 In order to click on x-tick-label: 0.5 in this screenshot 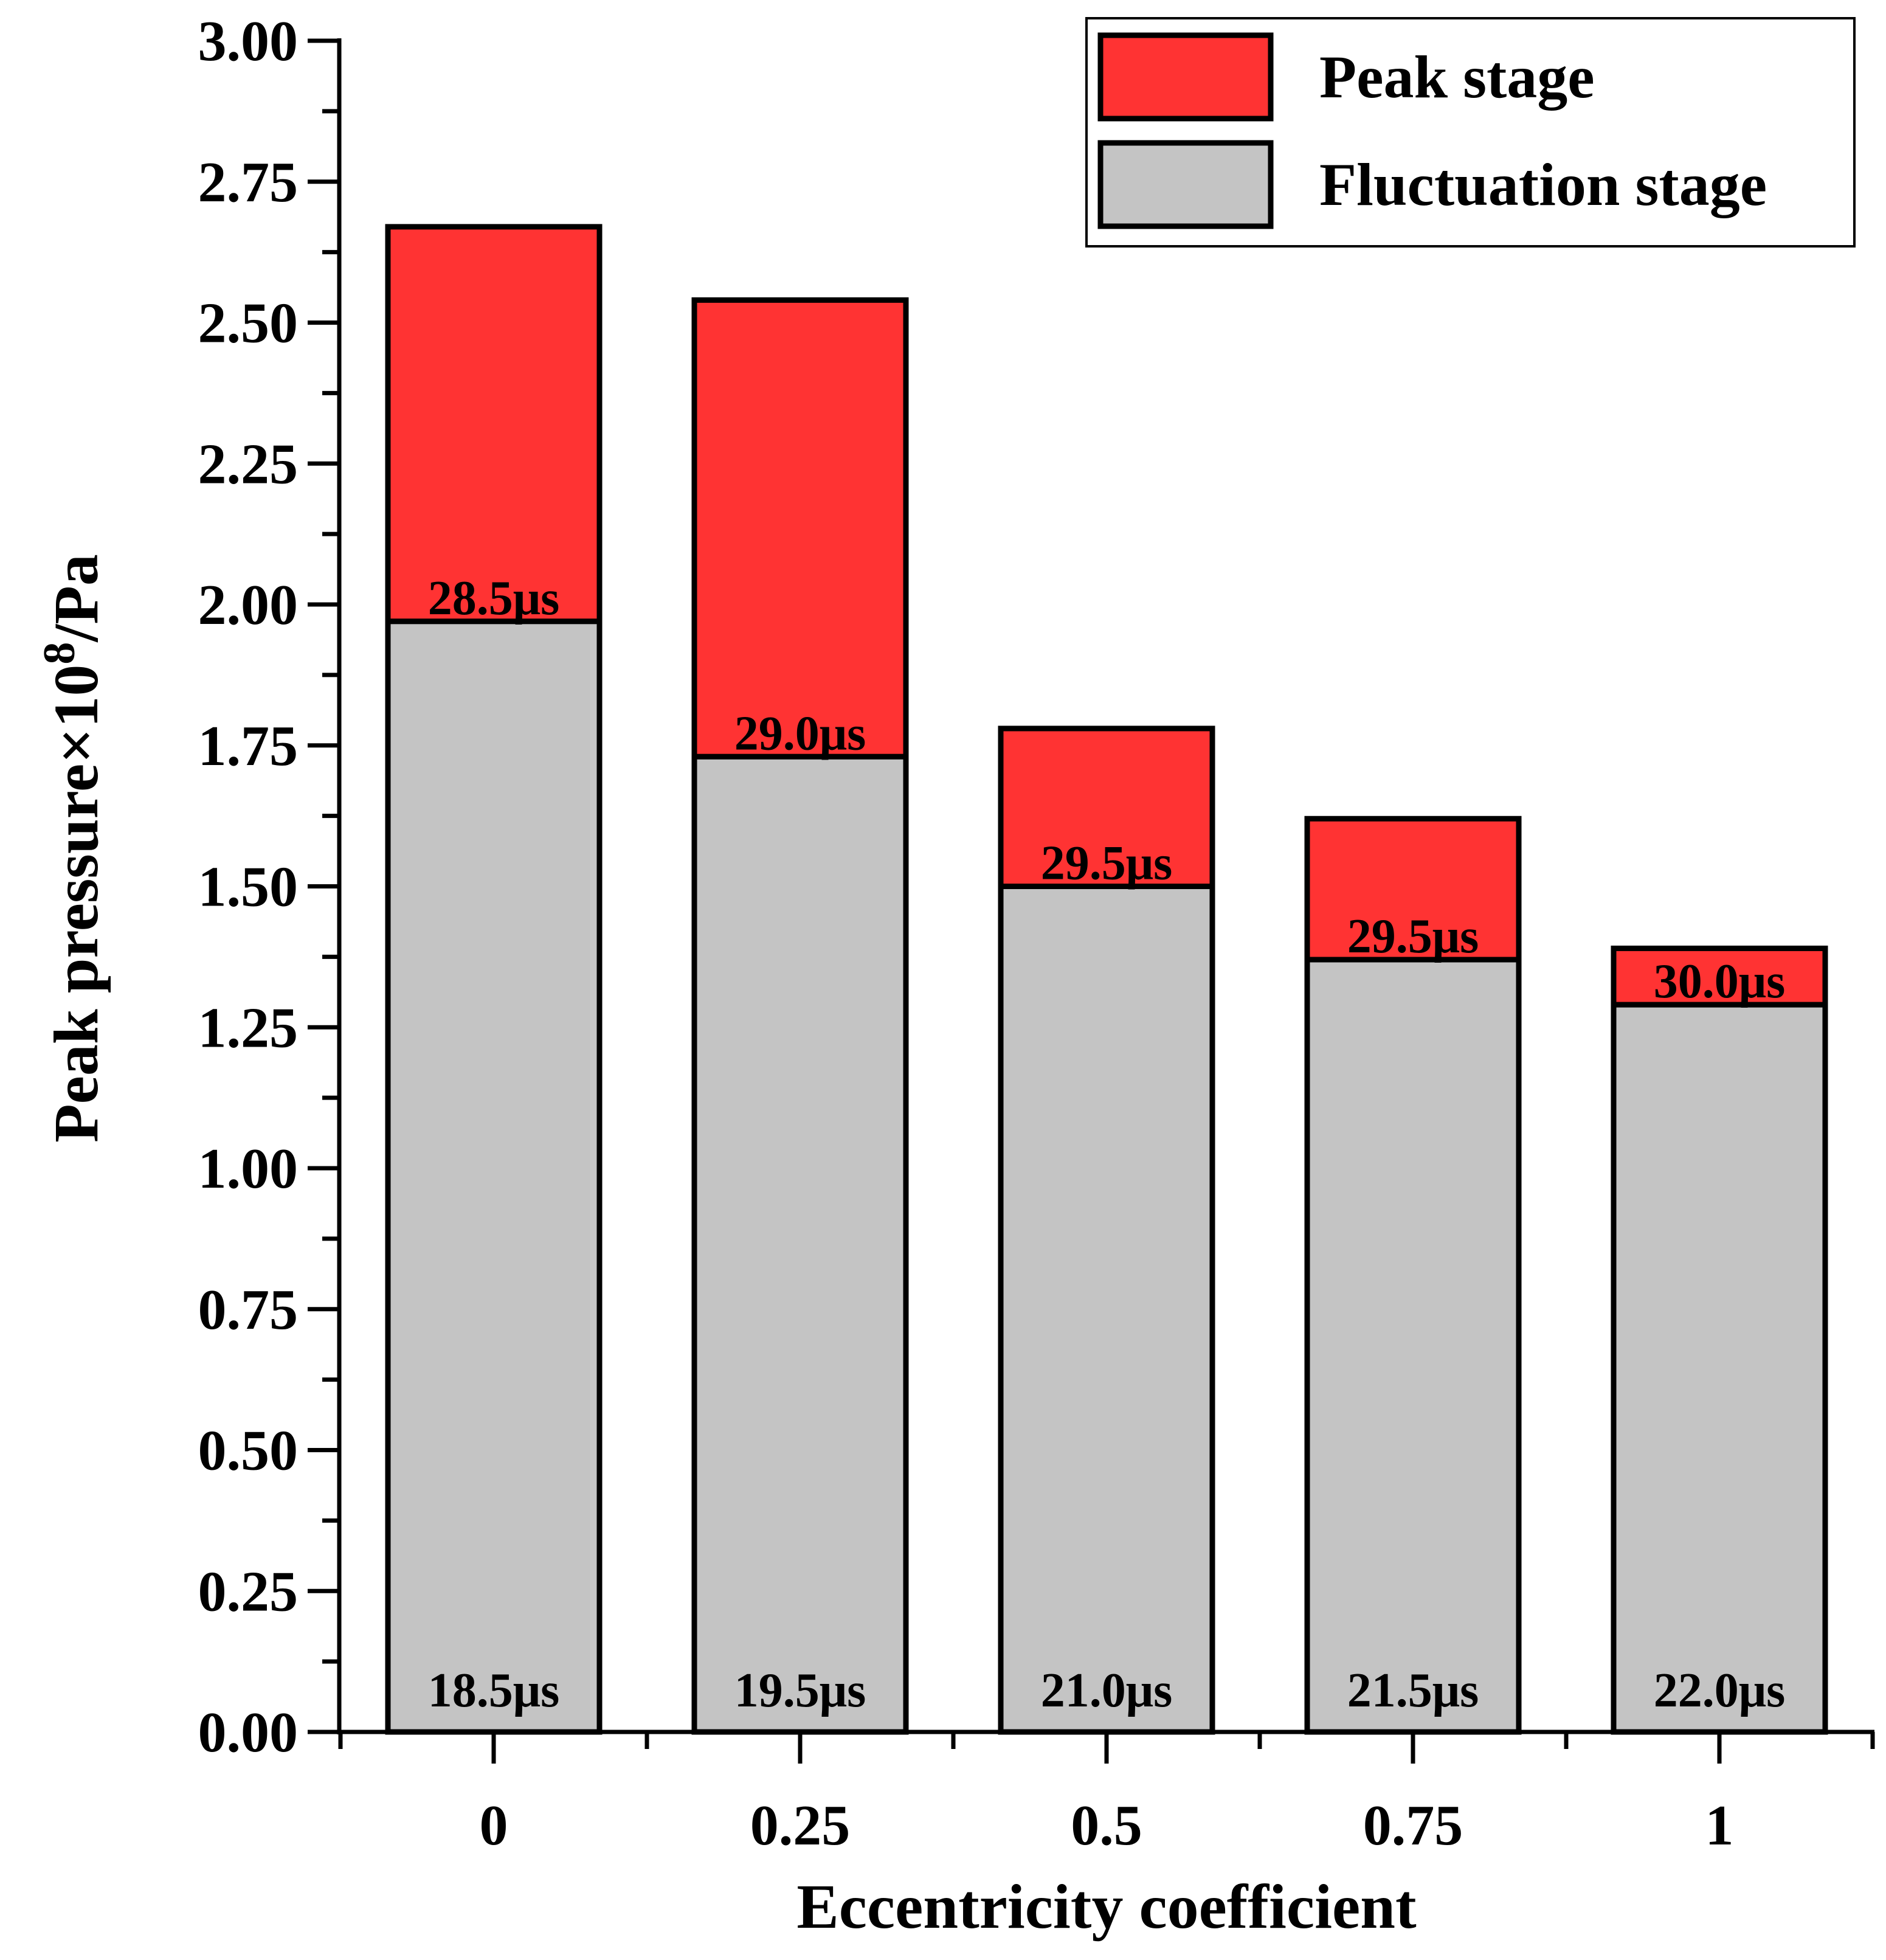, I will do `click(1106, 1825)`.